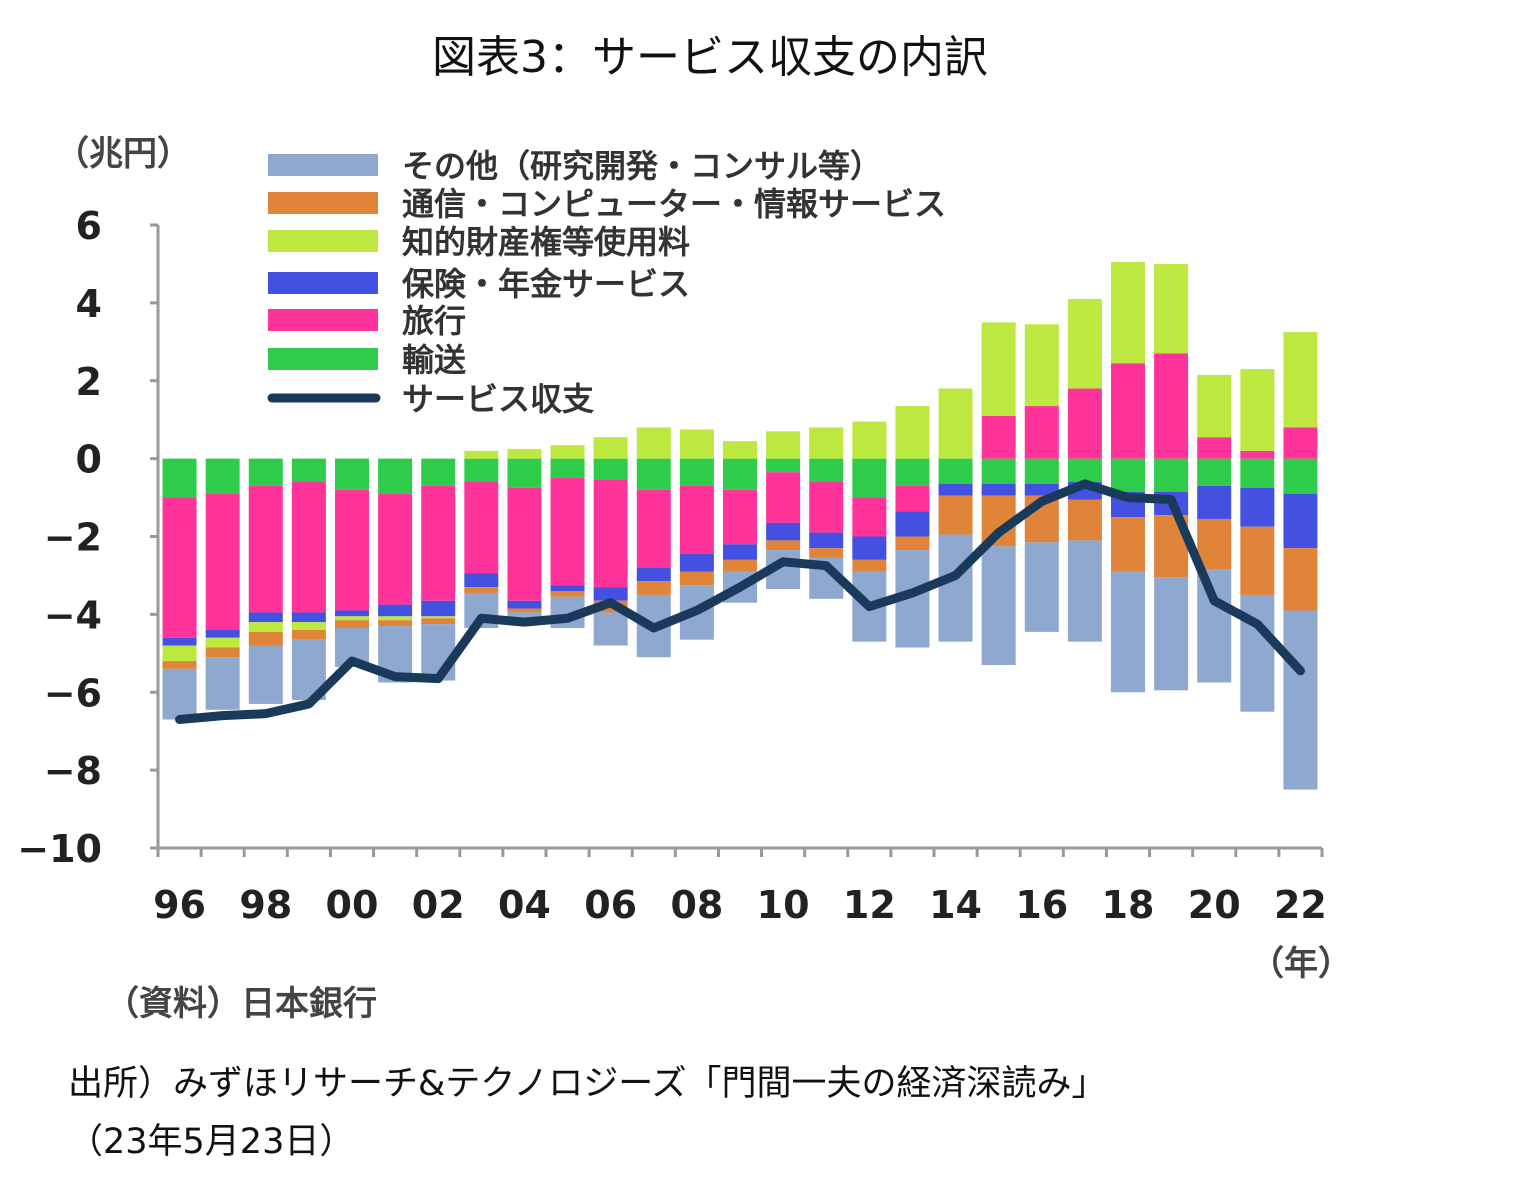 This screenshot has height=1200, width=1538. I want to click on x-tick-label: 20, so click(1214, 905).